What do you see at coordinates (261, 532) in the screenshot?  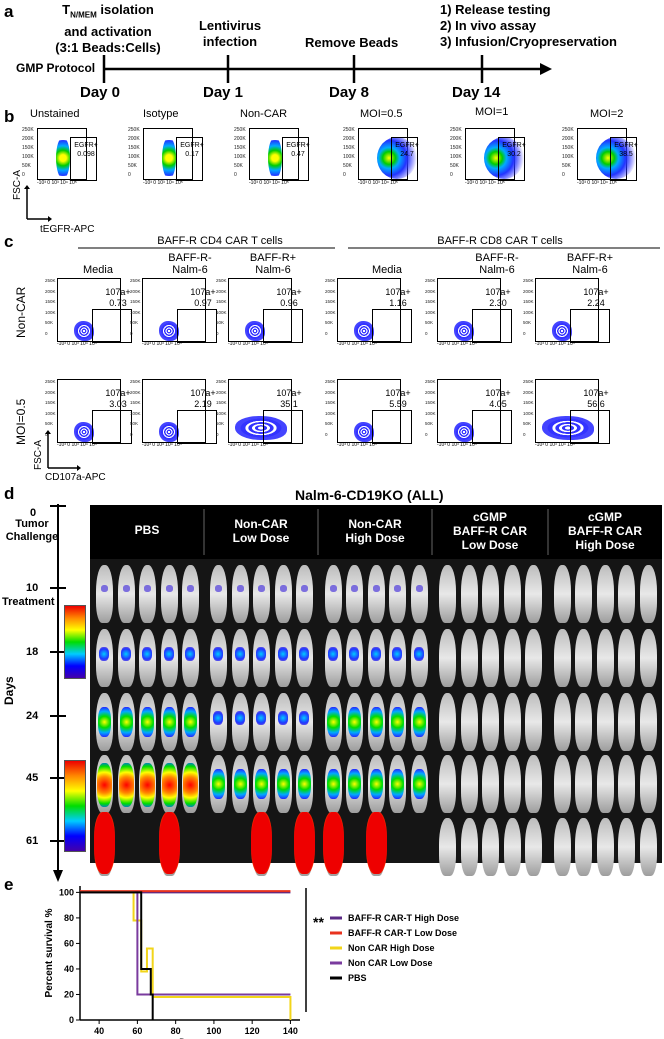 I see `d-group-noncar-low: Non-CAR Low Dose` at bounding box center [261, 532].